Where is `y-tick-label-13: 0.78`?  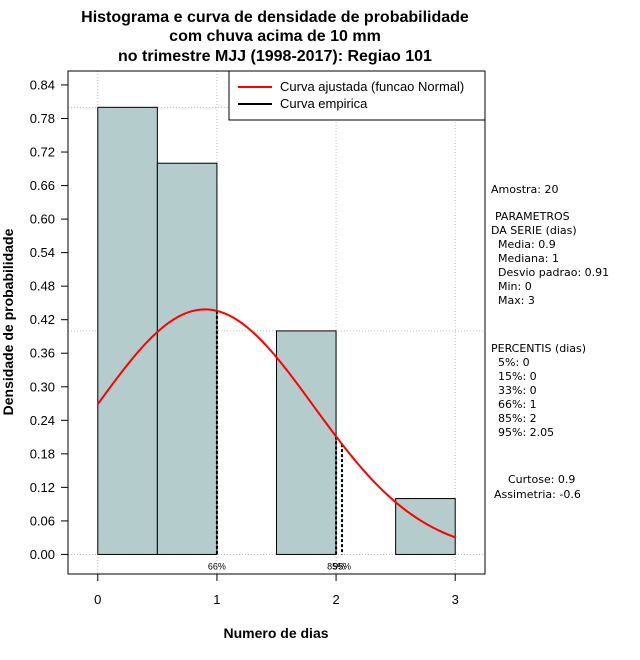 y-tick-label-13: 0.78 is located at coordinates (42, 118).